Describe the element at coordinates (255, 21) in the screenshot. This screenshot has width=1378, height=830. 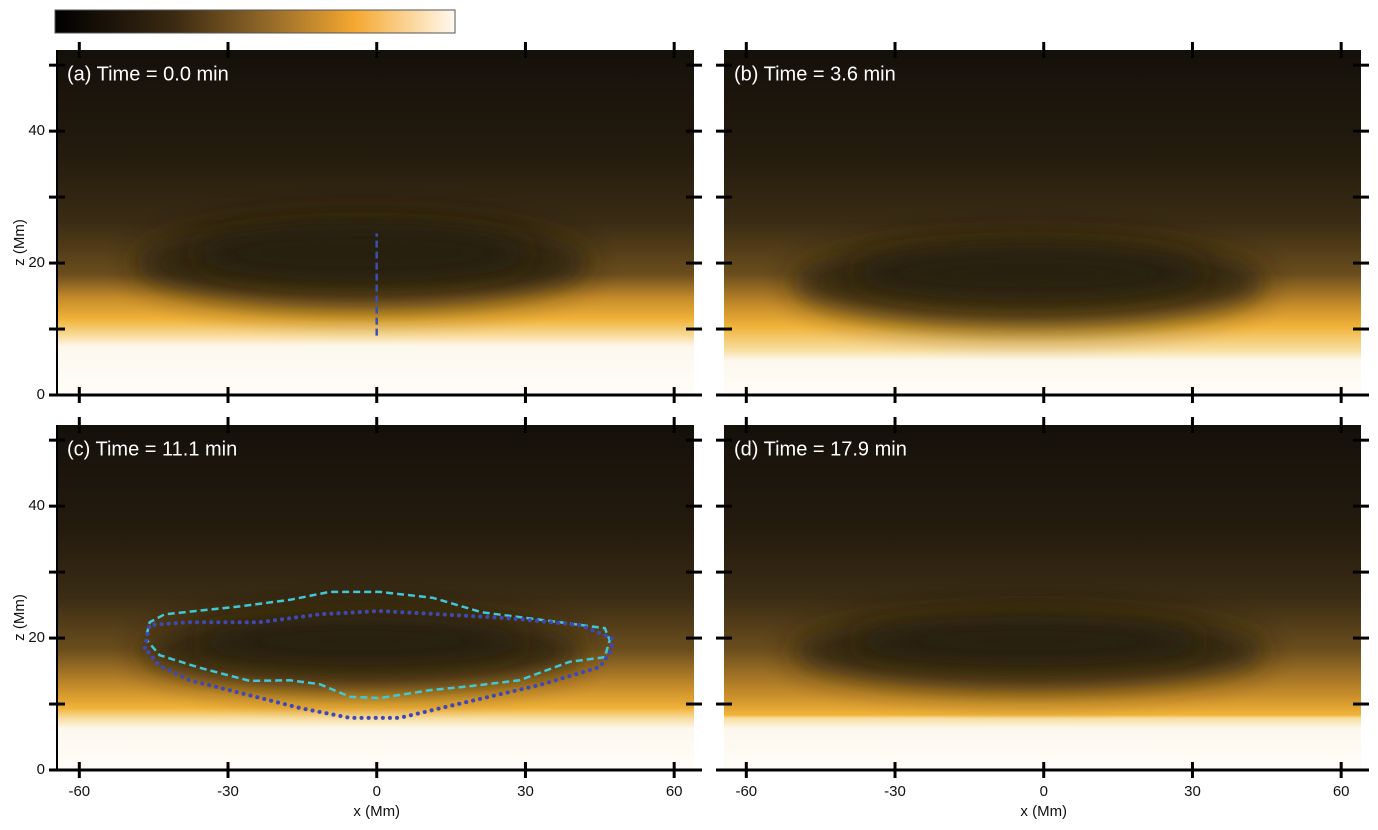
I see `colorbar` at that location.